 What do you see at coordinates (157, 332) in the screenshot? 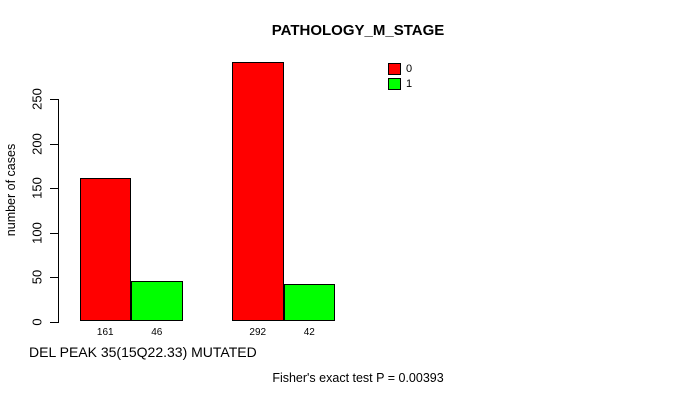
I see `bar-value-label: 46` at bounding box center [157, 332].